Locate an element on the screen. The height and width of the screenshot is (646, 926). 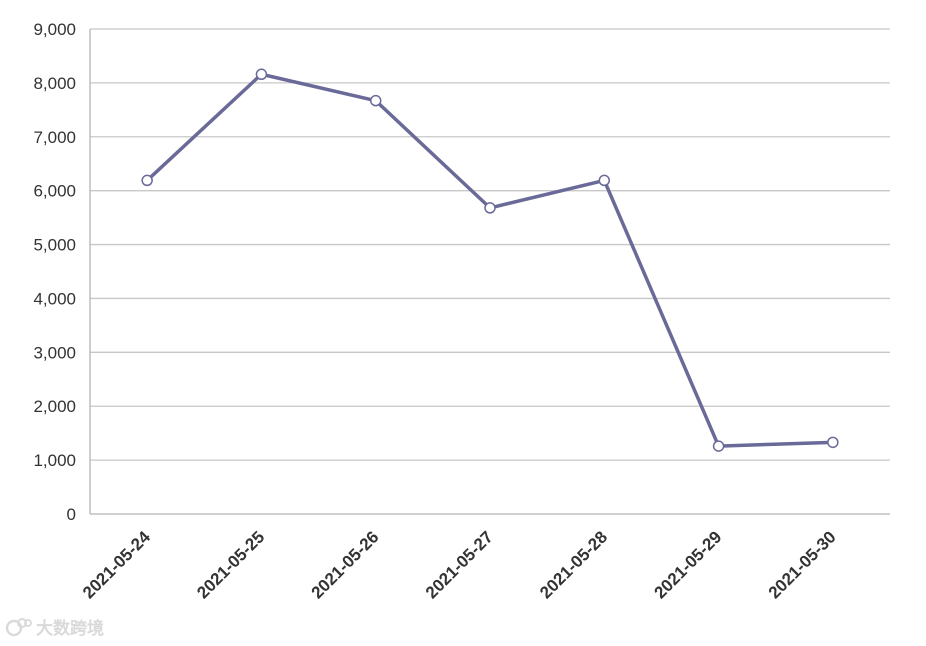
y-tick-label: 7,000 is located at coordinates (54, 137).